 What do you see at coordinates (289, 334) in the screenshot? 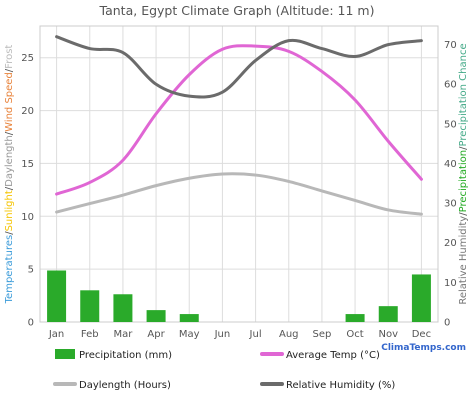
I see `x-axis-tick-label: Aug` at bounding box center [289, 334].